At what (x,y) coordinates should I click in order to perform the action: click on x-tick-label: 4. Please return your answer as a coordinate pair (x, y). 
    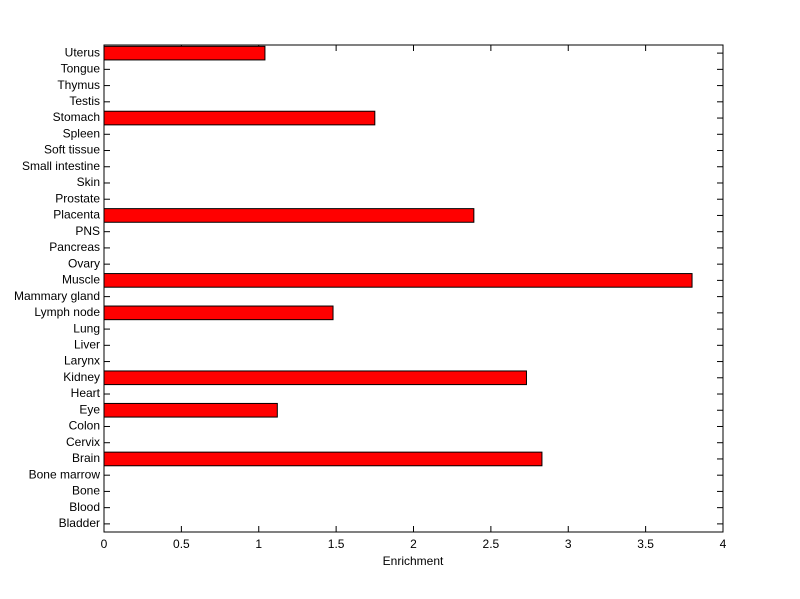
    Looking at the image, I should click on (723, 544).